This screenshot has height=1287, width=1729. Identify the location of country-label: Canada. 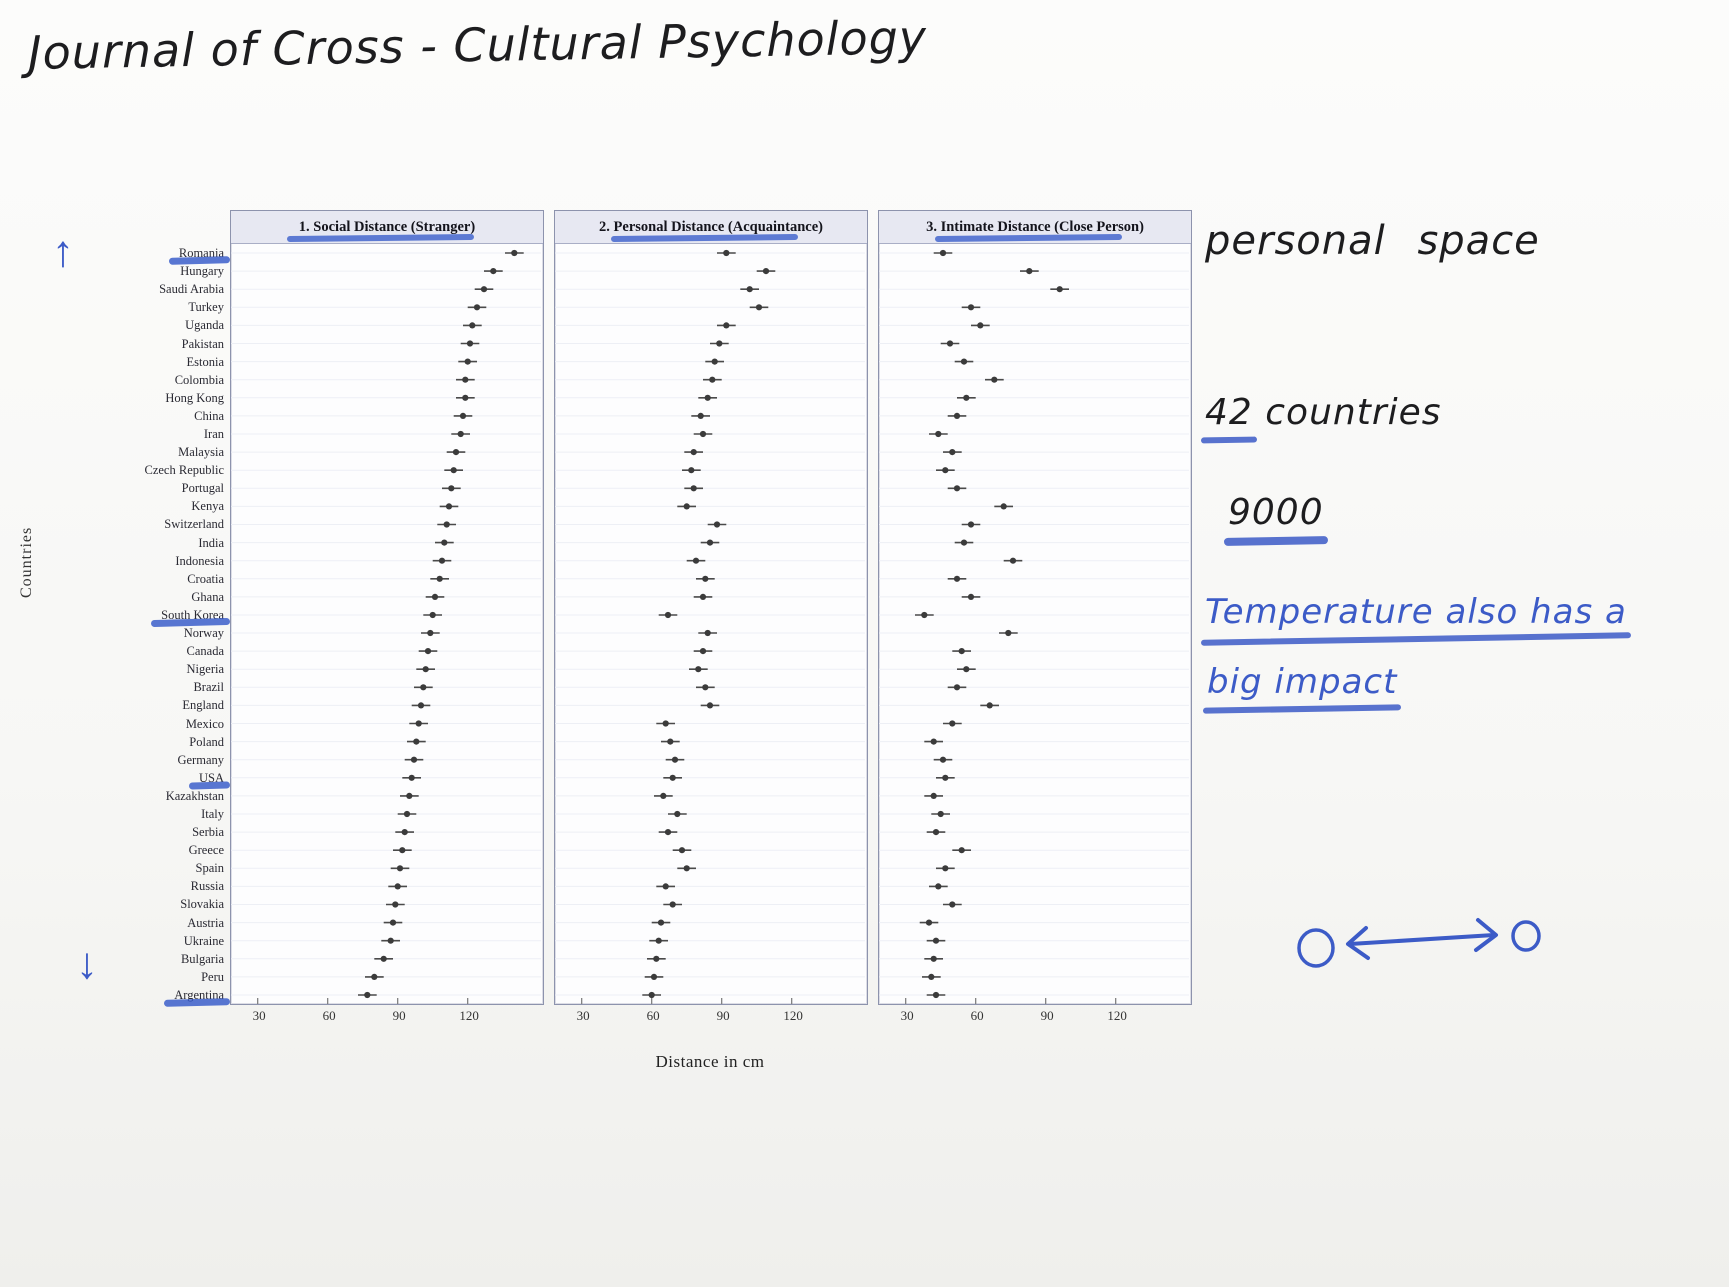
(205, 651).